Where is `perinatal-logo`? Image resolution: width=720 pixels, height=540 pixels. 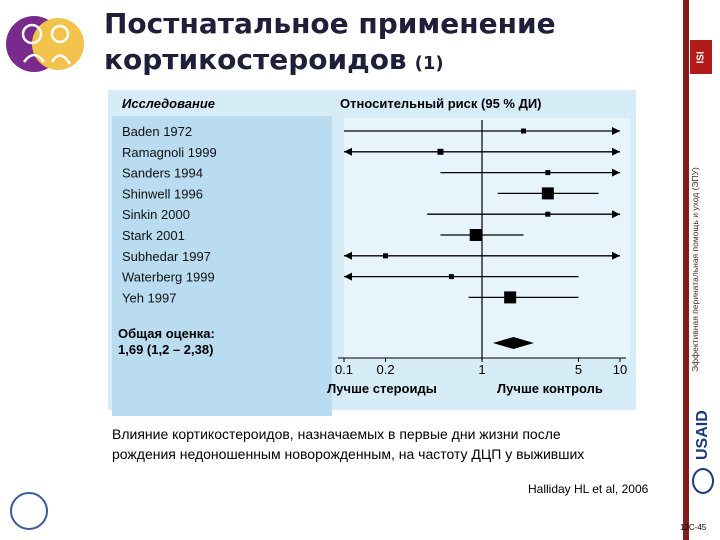 perinatal-logo is located at coordinates (45, 44).